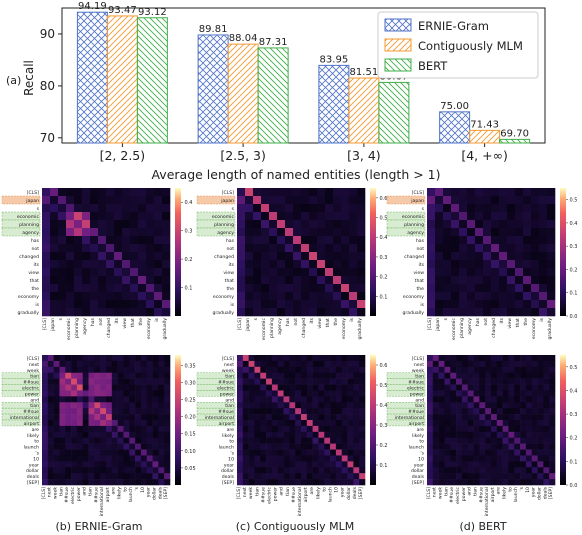 Image resolution: width=582 pixels, height=535 pixels. I want to click on y-token-label: week, so click(418, 371).